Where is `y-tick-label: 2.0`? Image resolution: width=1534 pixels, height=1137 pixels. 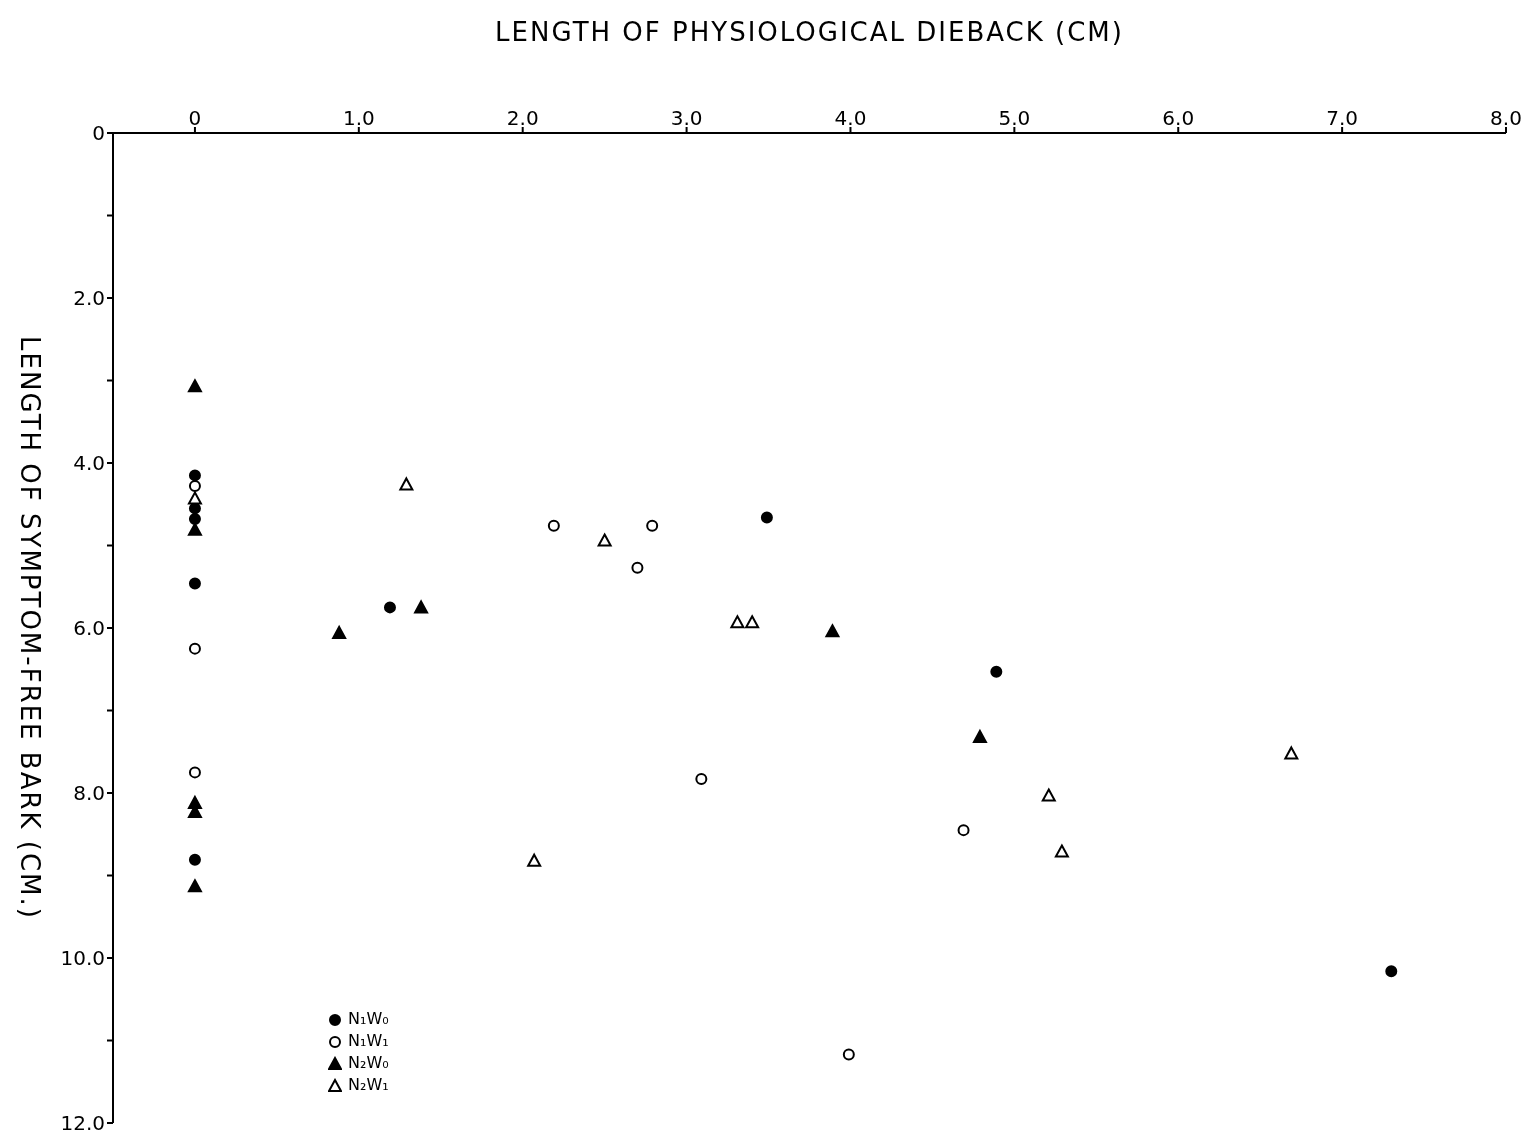 y-tick-label: 2.0 is located at coordinates (89, 298).